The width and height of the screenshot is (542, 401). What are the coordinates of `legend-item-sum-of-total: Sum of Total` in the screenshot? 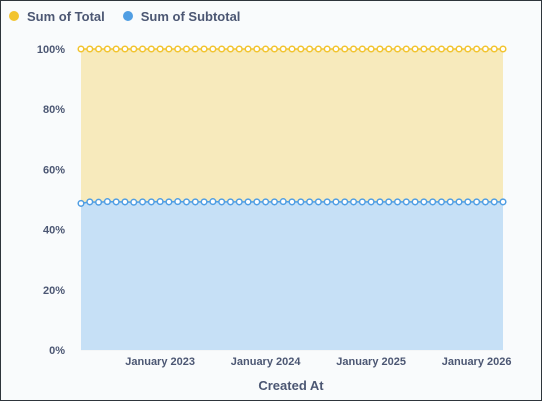 It's located at (57, 16).